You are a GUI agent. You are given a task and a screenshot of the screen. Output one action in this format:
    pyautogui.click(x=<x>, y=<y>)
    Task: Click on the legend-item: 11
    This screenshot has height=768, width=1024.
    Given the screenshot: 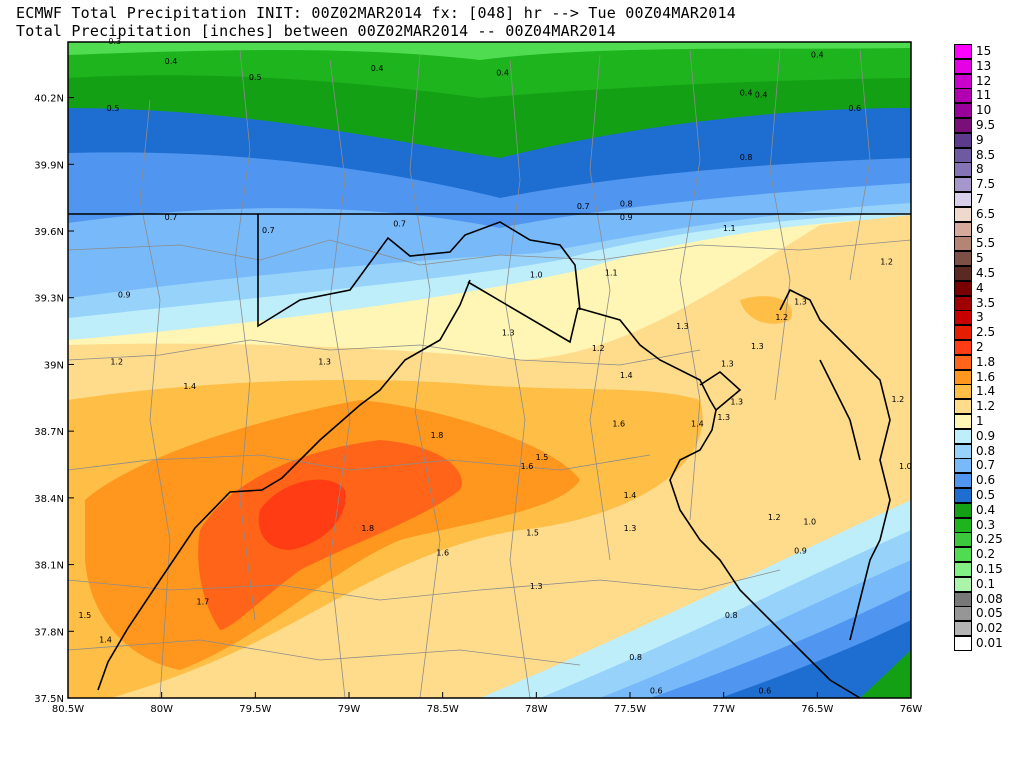 What is the action you would take?
    pyautogui.click(x=989, y=96)
    